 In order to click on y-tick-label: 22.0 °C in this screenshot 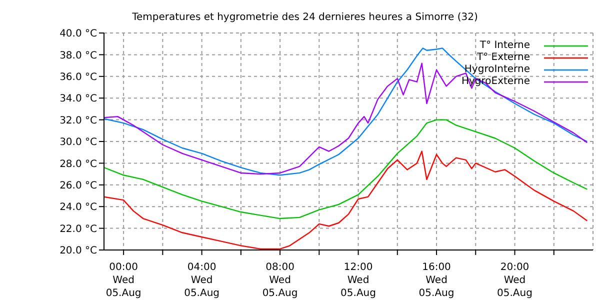, I will do `click(79, 229)`.